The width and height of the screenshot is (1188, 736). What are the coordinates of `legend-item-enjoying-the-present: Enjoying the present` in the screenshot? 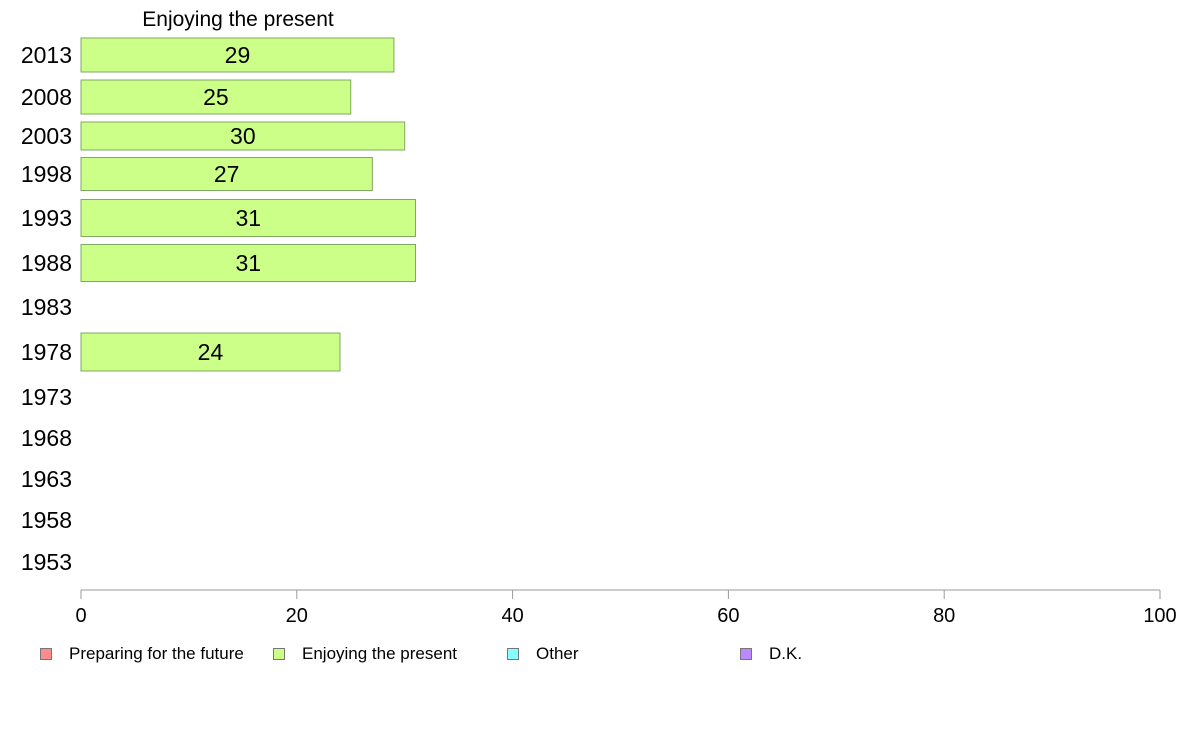 It's located at (365, 654).